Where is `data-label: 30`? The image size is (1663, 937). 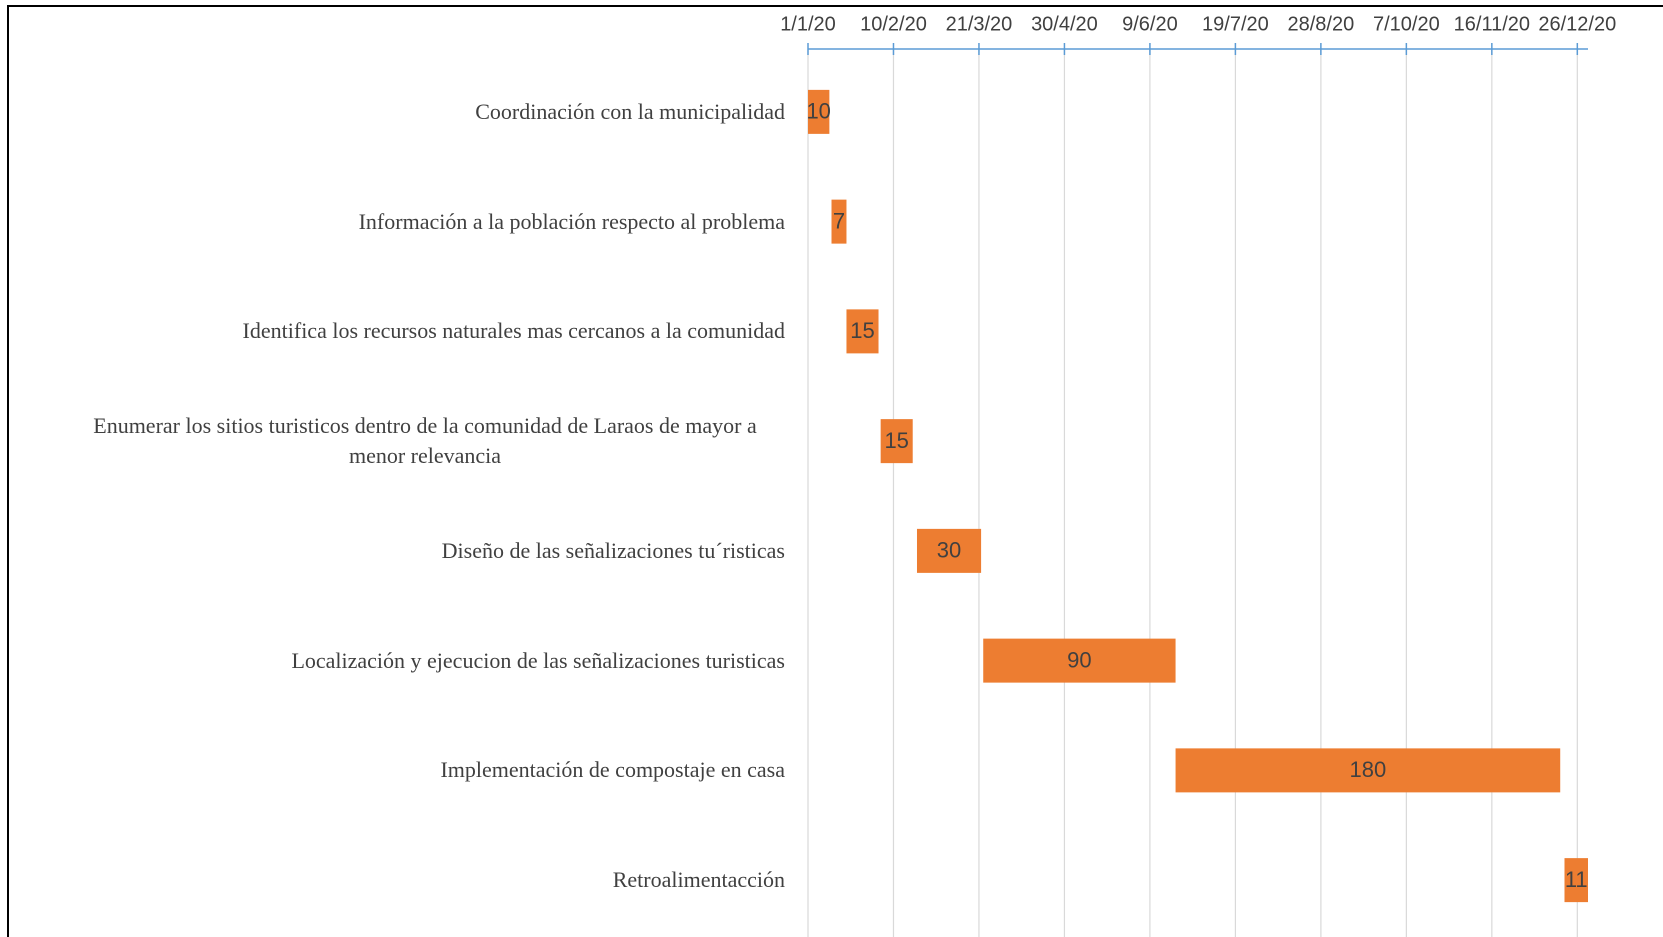
data-label: 30 is located at coordinates (949, 550).